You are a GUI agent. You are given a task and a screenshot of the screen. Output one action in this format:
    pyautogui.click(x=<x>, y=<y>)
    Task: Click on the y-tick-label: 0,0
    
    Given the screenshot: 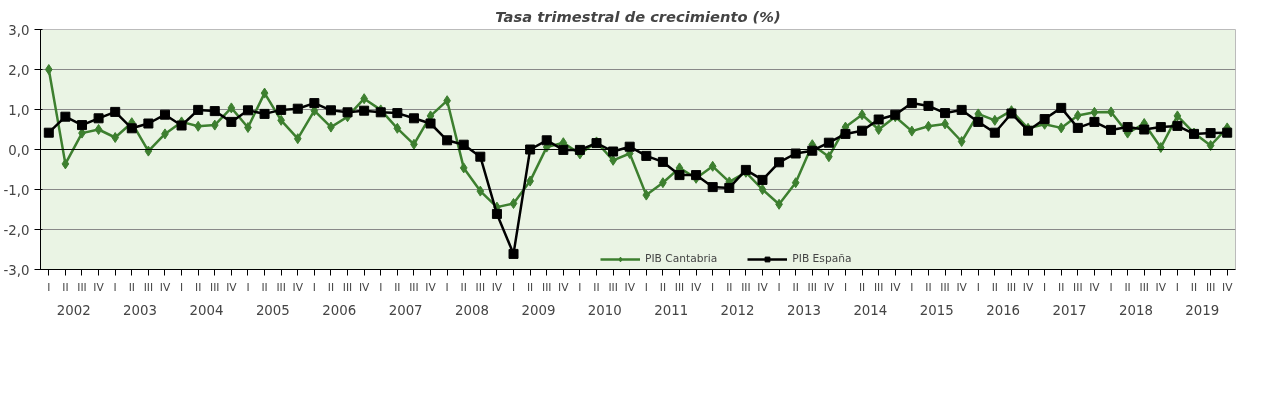 What is the action you would take?
    pyautogui.click(x=19, y=150)
    